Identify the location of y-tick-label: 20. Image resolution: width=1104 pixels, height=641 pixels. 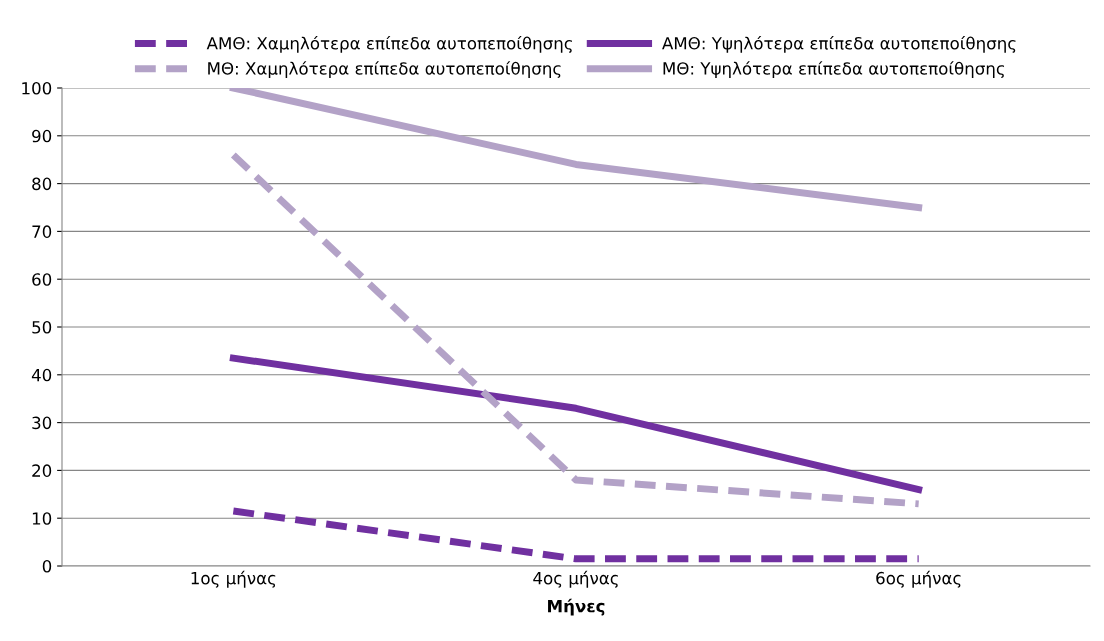
(42, 470).